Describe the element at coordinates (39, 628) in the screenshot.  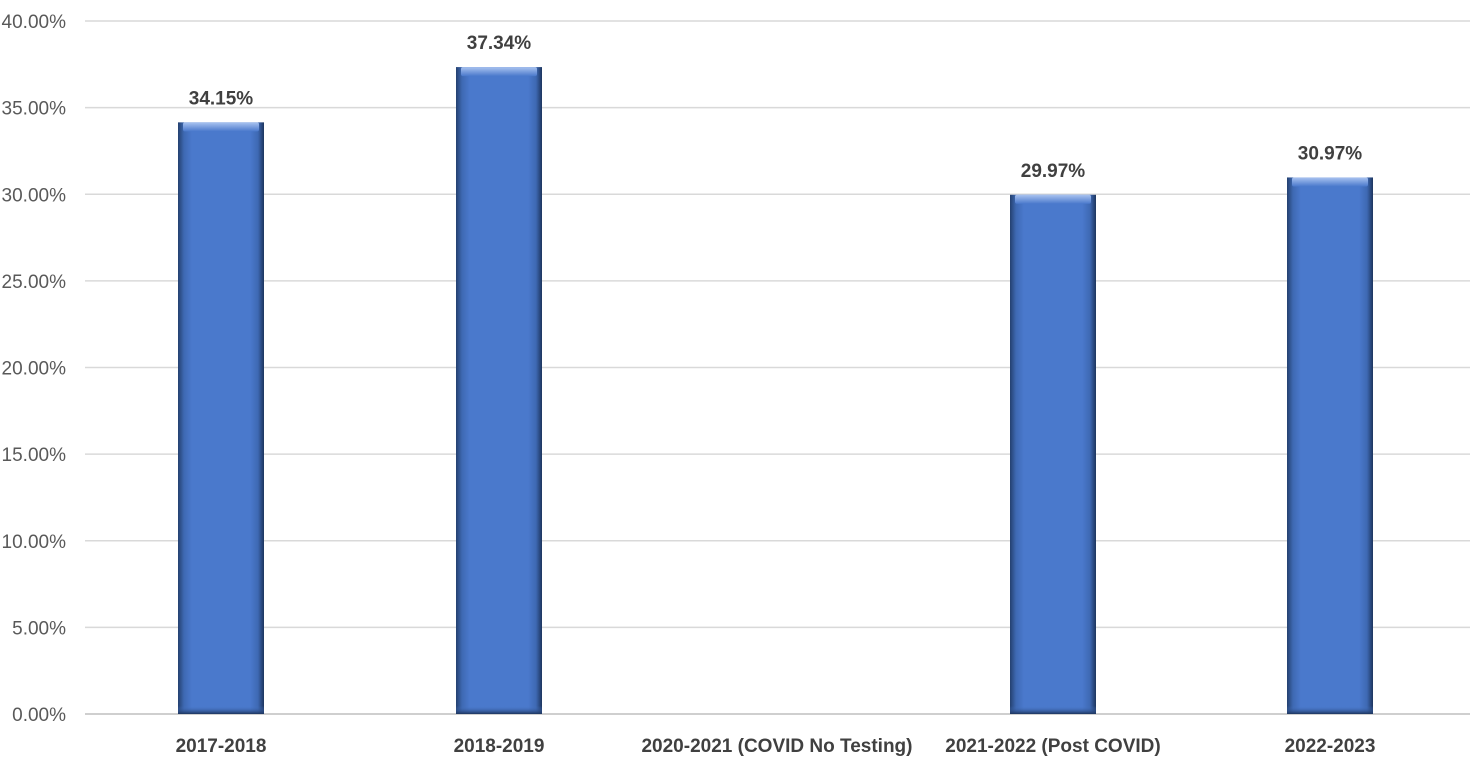
I see `y-tick-label: 5.00%` at that location.